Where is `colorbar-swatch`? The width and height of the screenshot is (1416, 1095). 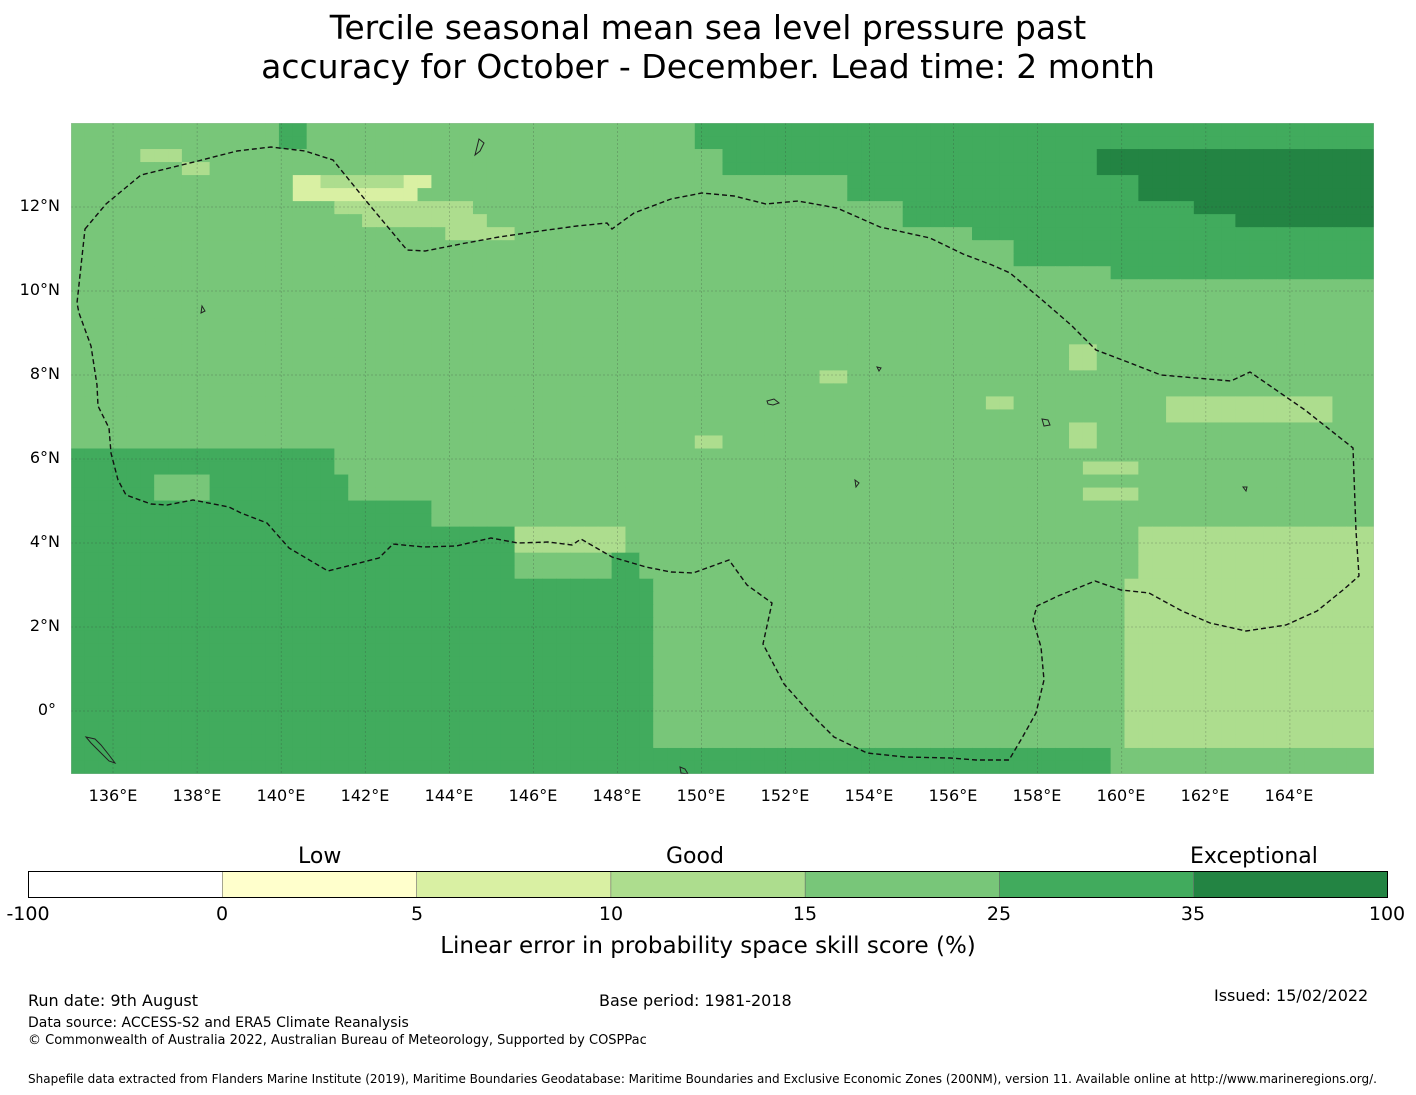
colorbar-swatch is located at coordinates (1097, 884).